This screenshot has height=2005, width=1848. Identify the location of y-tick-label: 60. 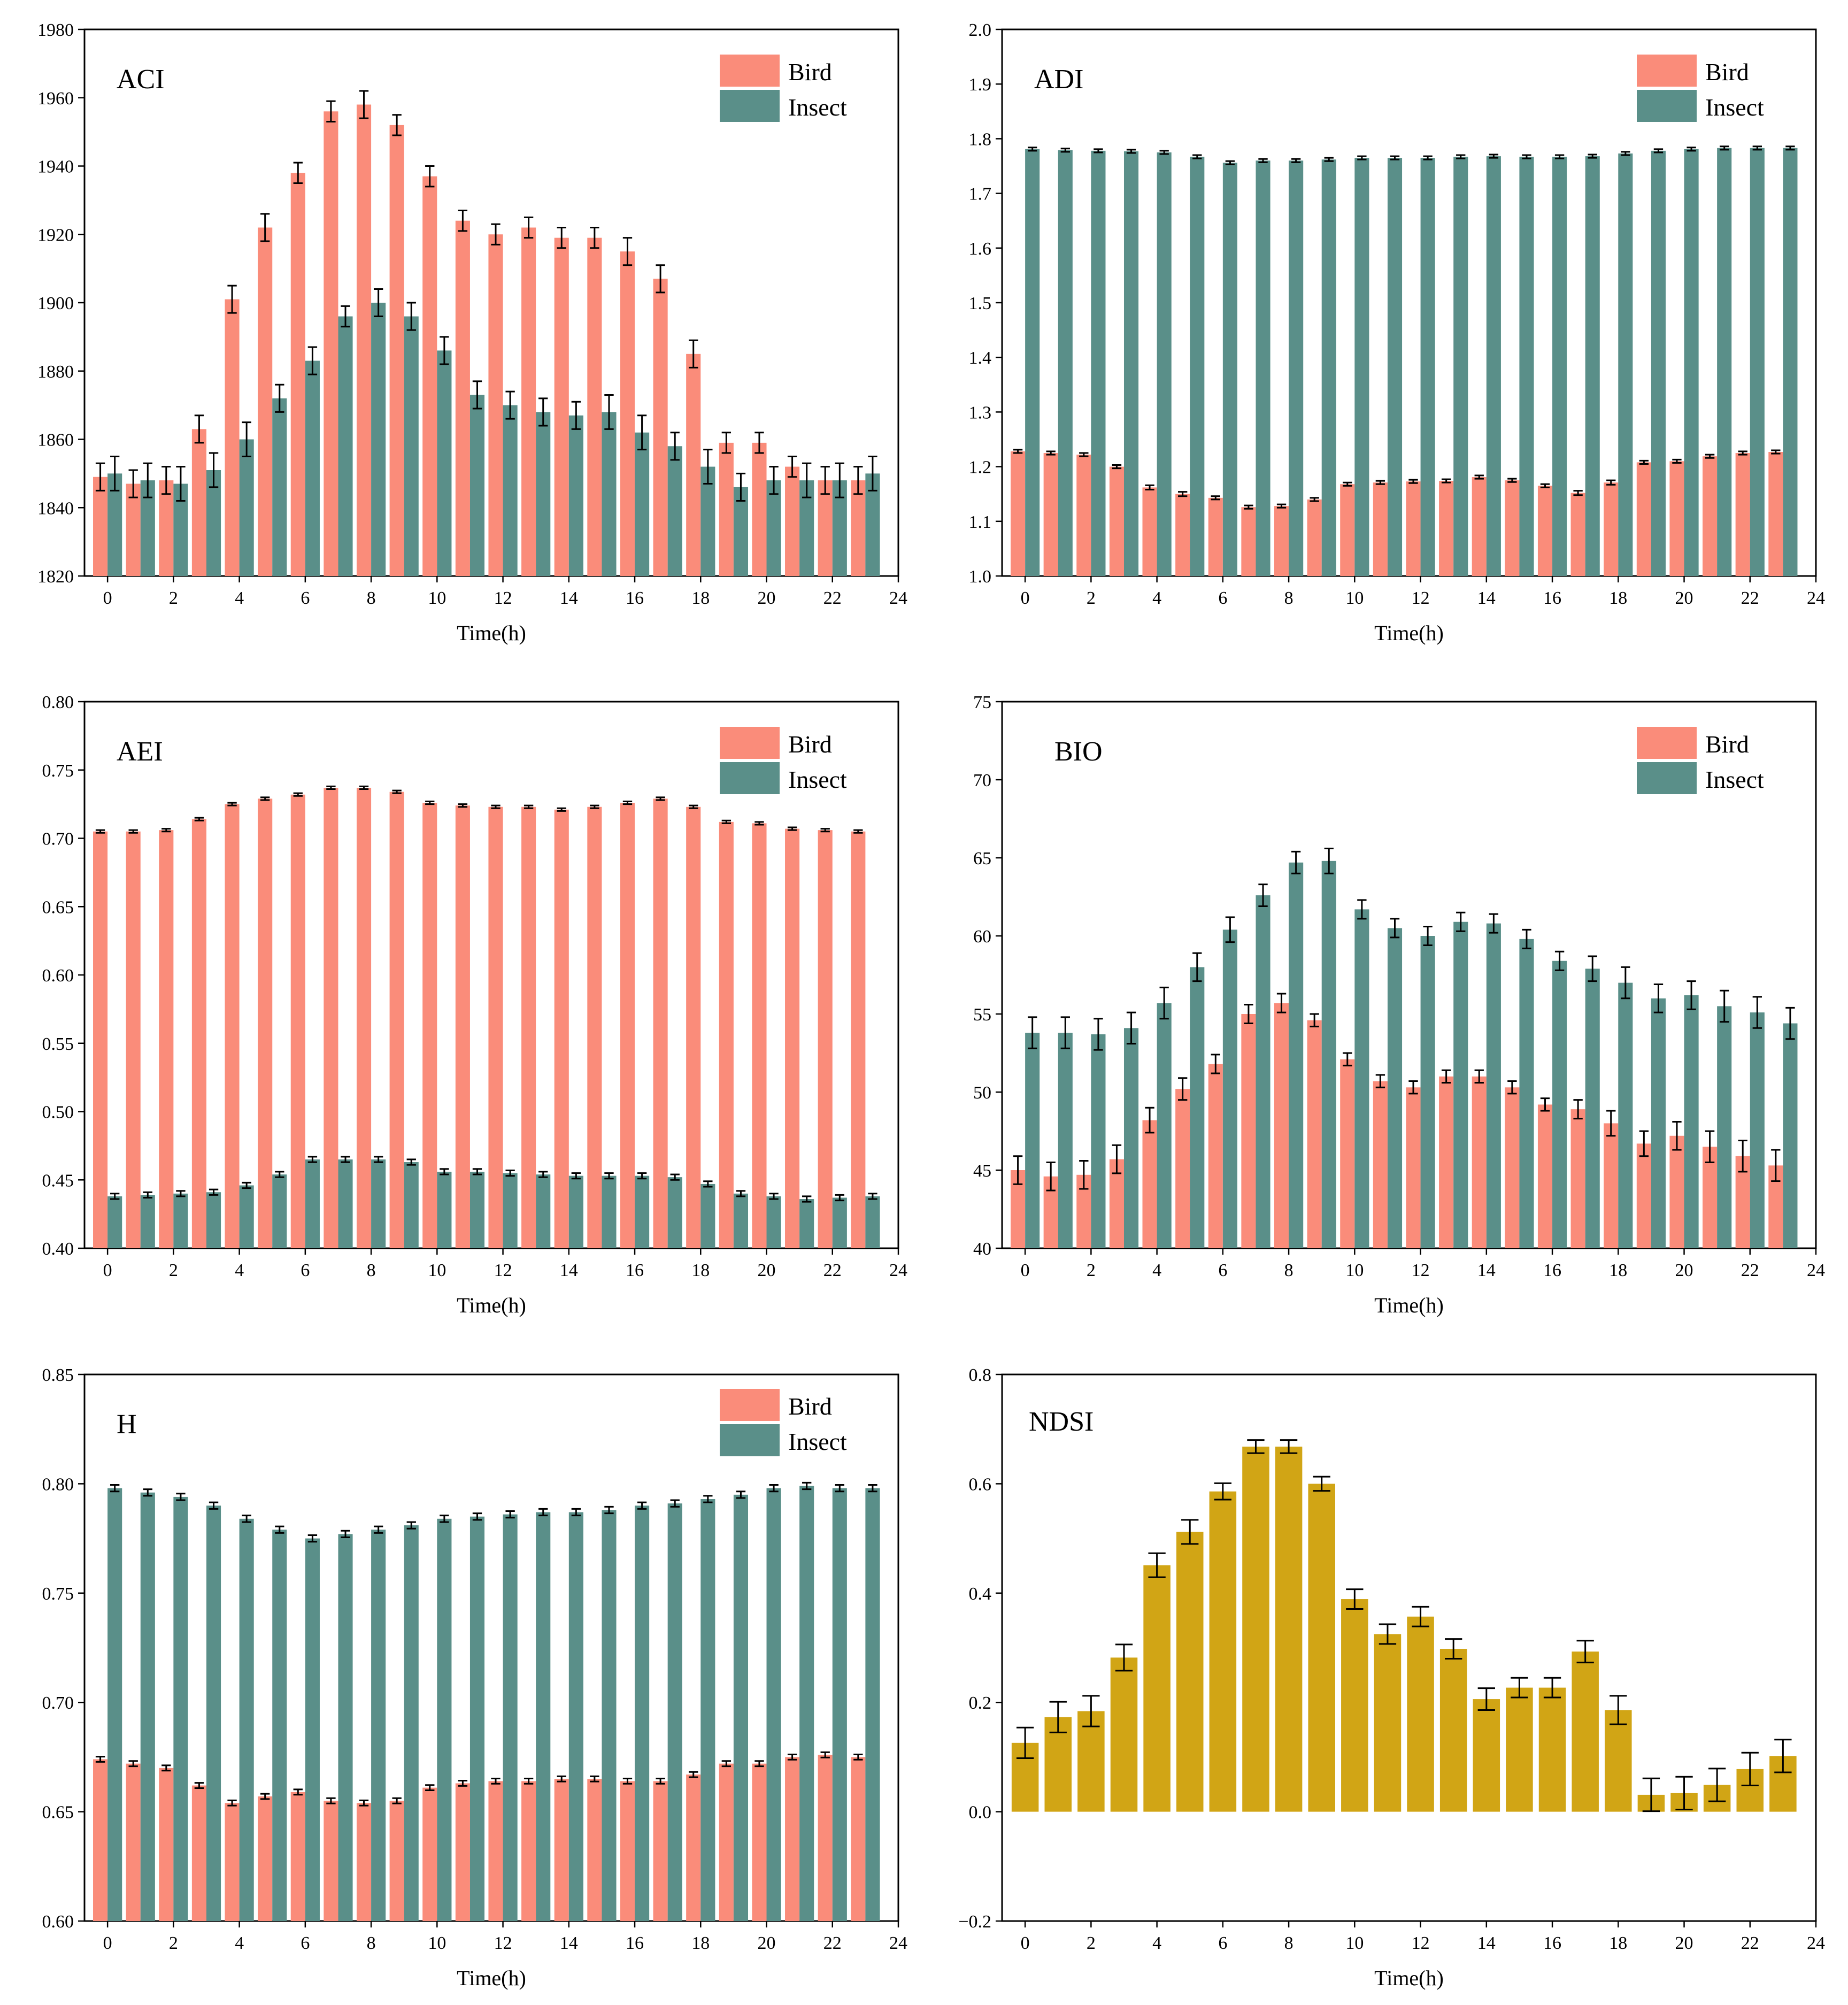
(982, 937).